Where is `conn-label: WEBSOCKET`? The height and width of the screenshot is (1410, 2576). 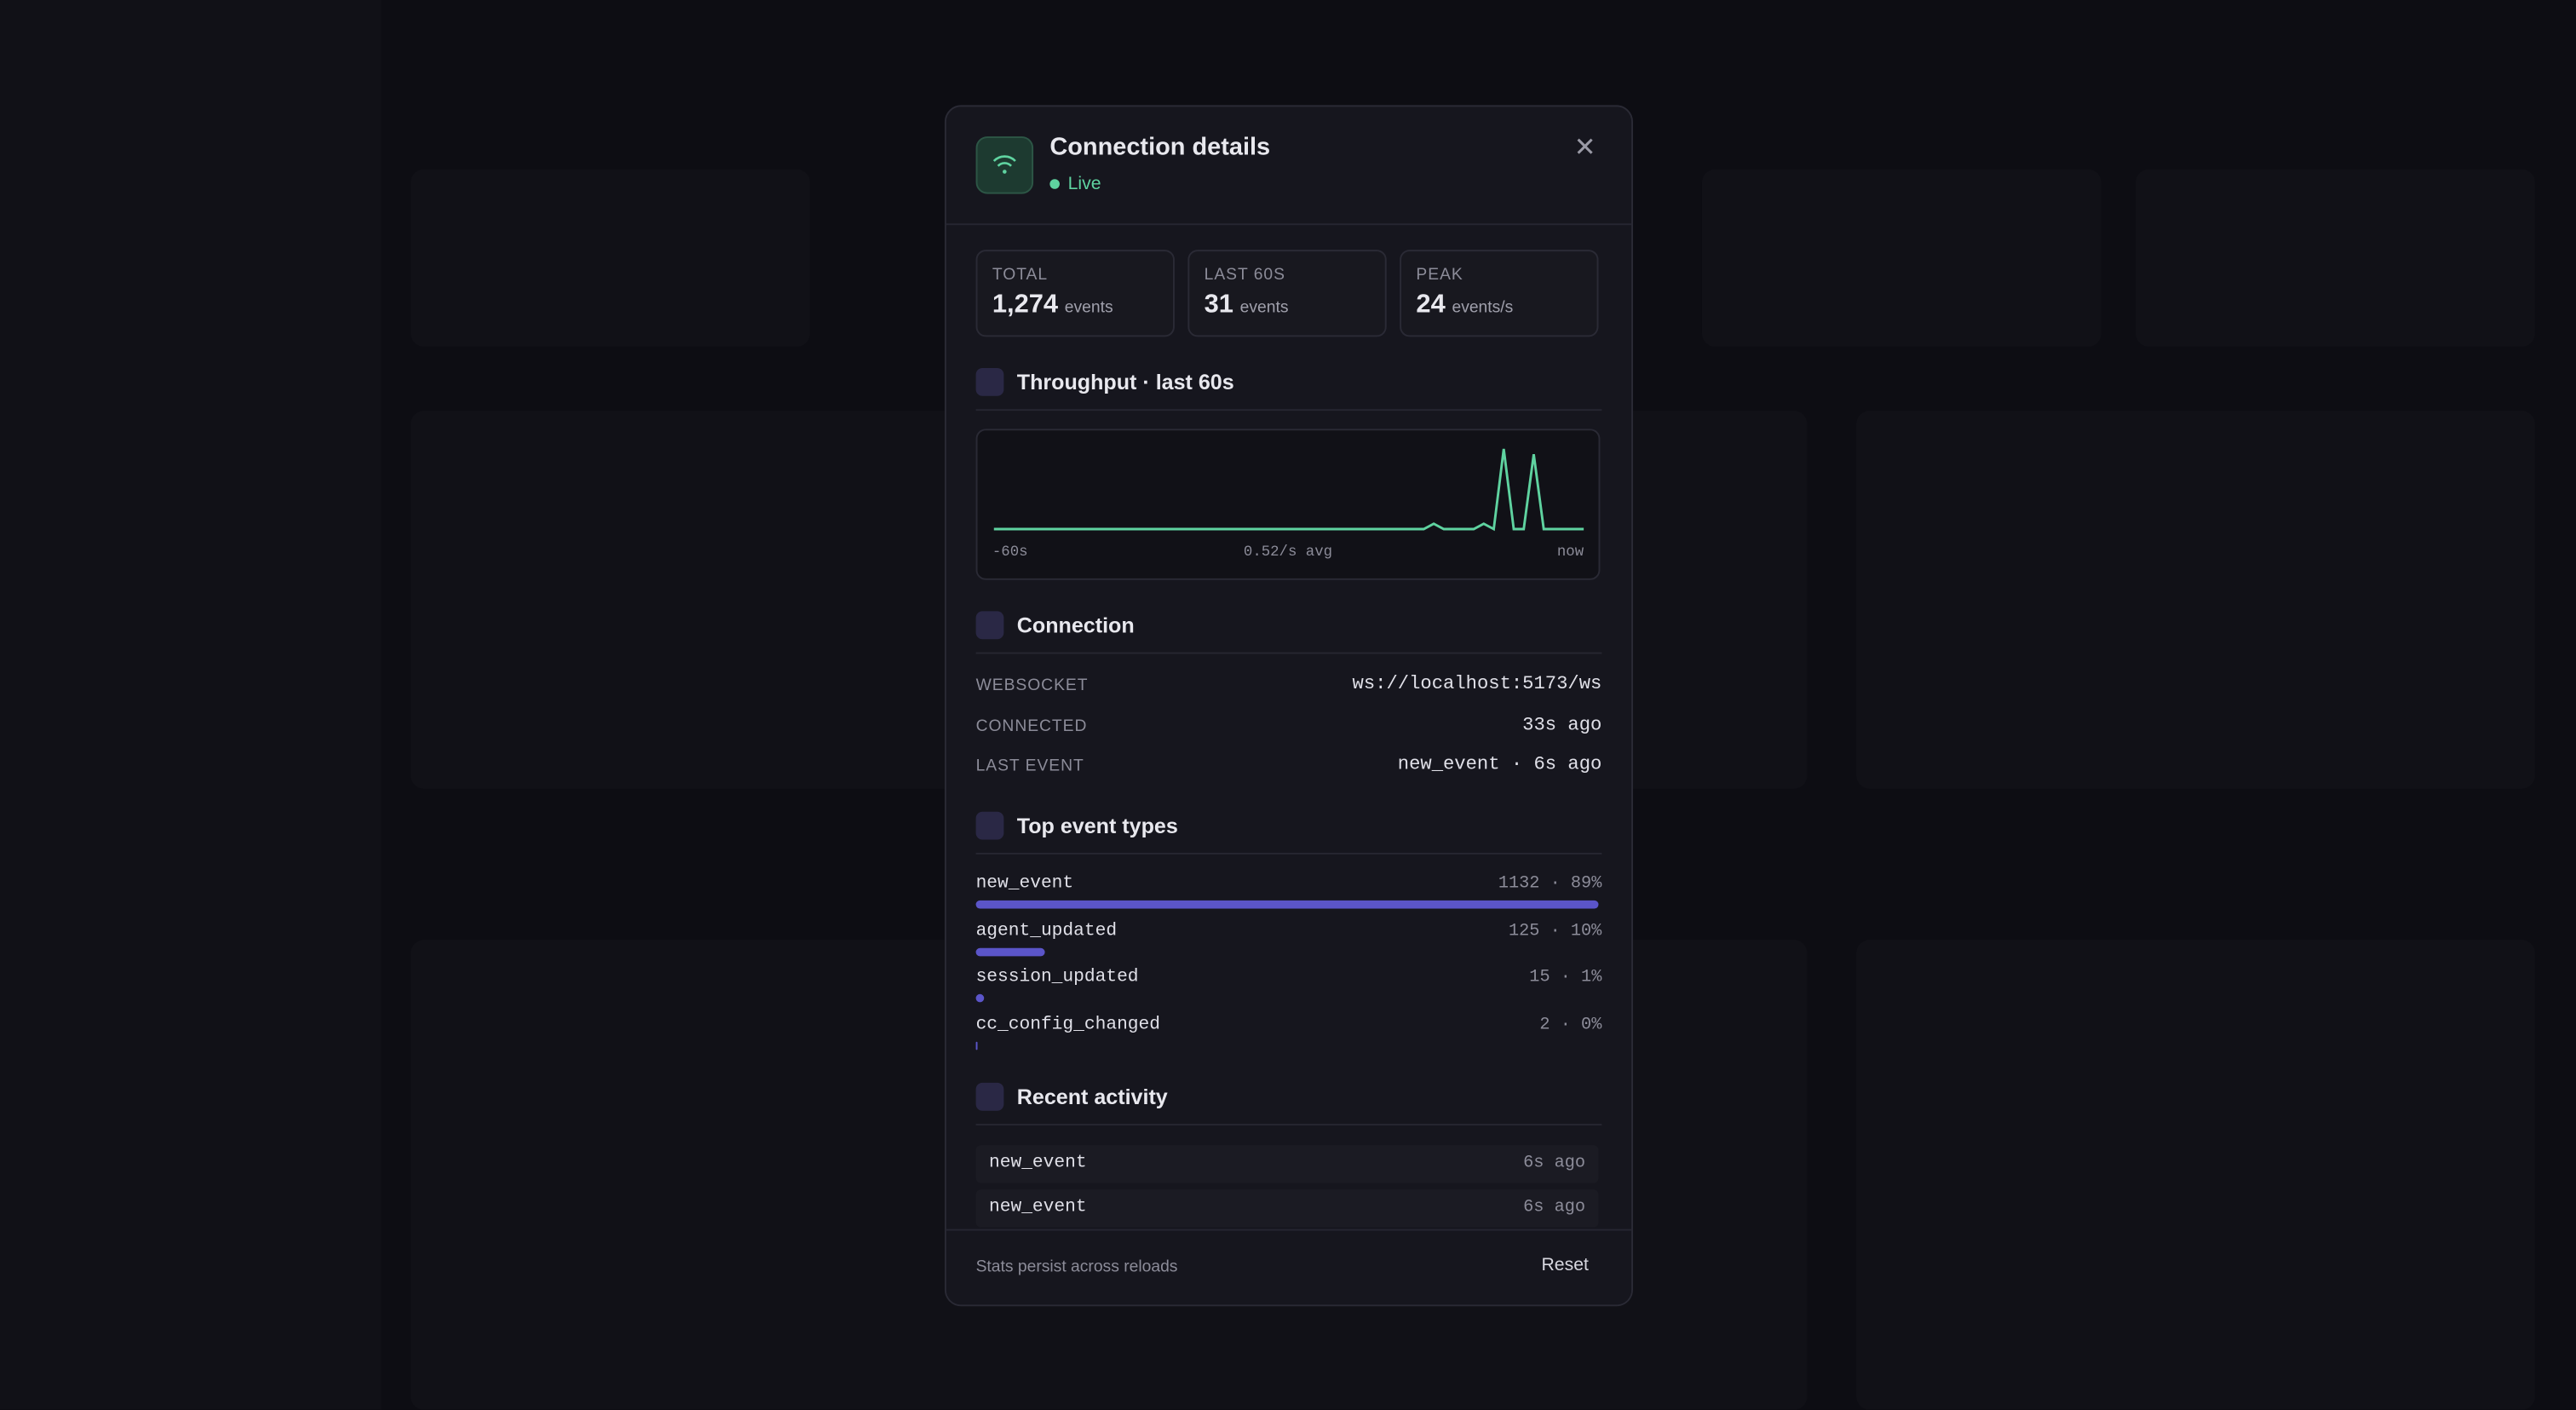 conn-label: WEBSOCKET is located at coordinates (1032, 685).